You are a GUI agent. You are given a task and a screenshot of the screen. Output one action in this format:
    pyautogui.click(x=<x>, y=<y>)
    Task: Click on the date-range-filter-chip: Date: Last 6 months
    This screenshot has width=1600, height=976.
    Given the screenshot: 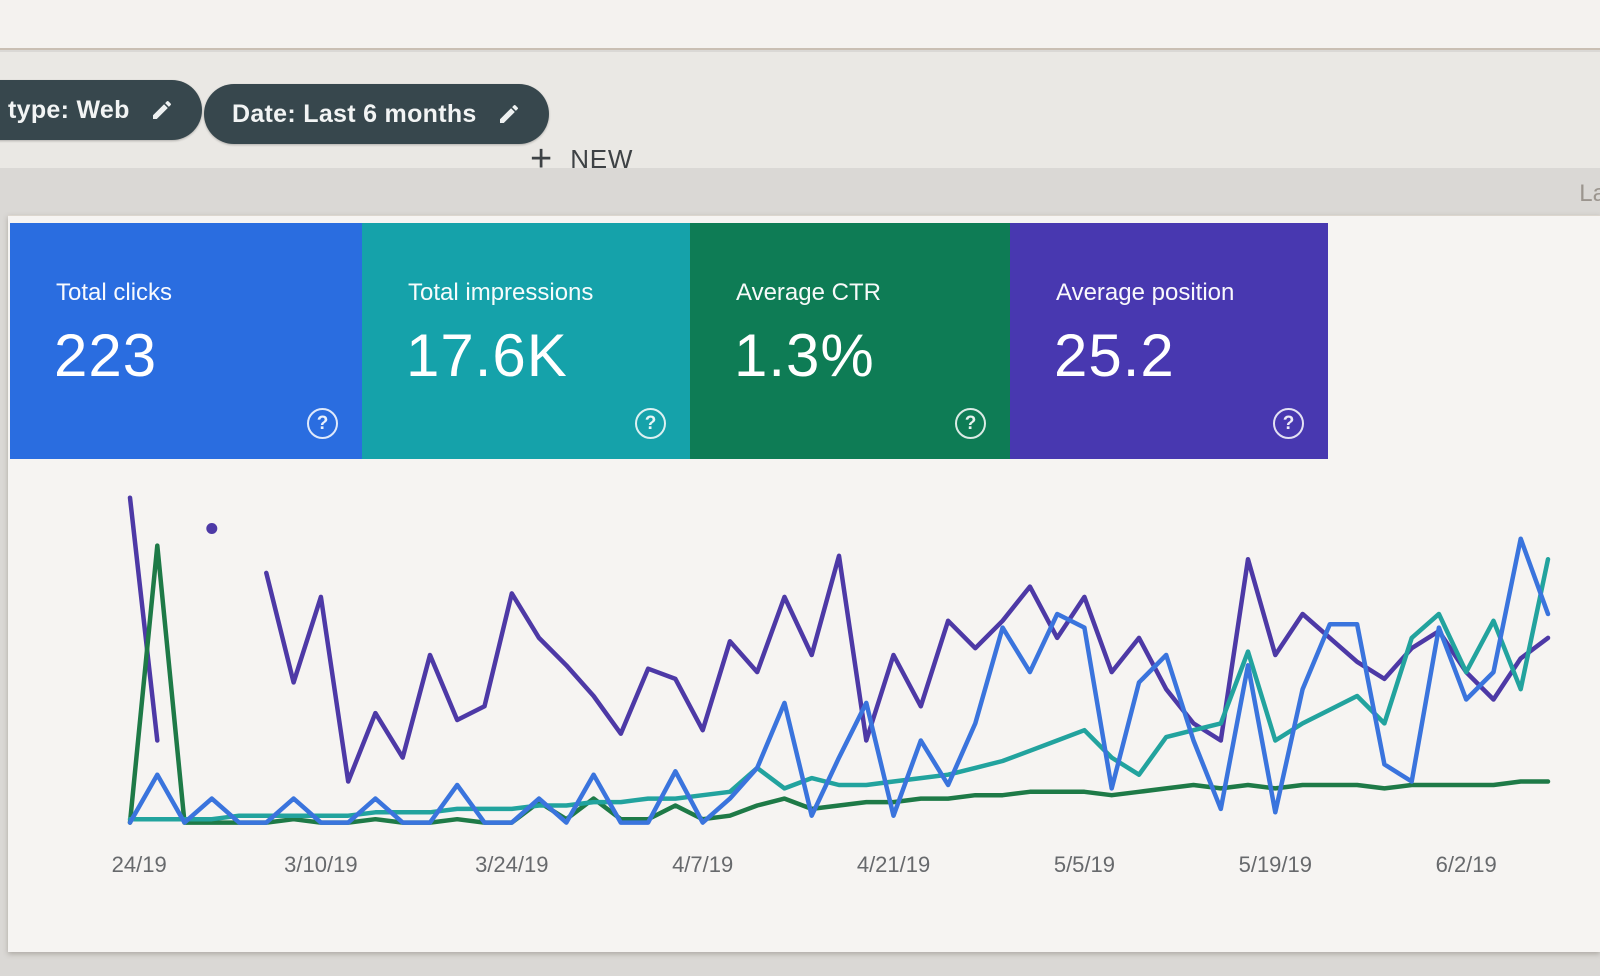 What is the action you would take?
    pyautogui.click(x=376, y=114)
    